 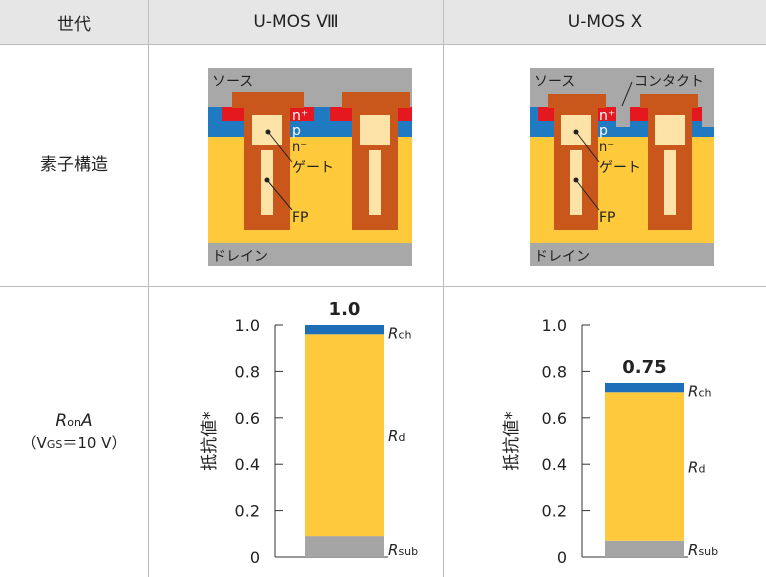 I want to click on total-label: 1.0, so click(x=345, y=309).